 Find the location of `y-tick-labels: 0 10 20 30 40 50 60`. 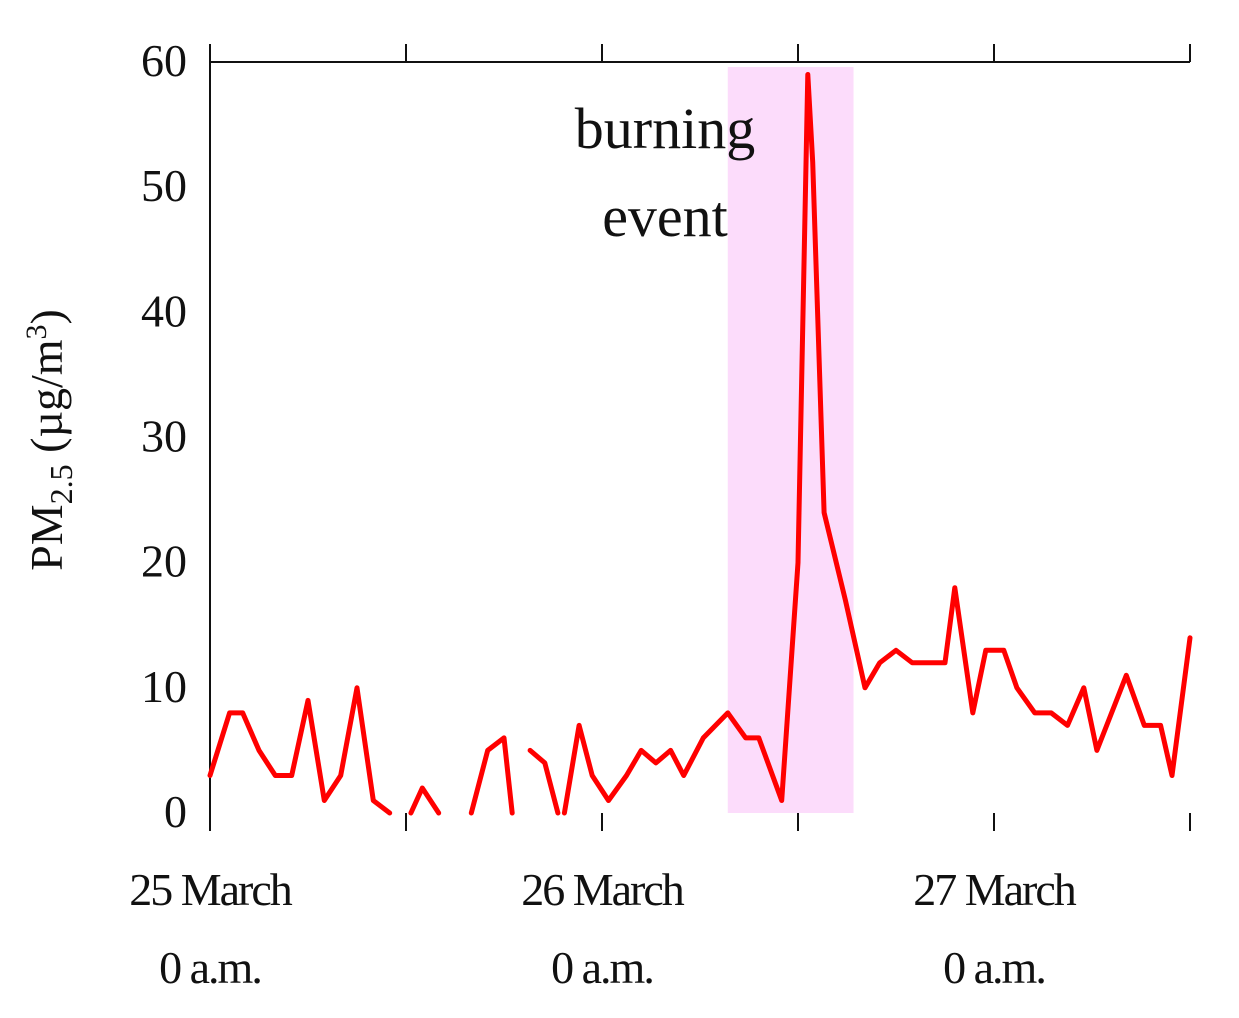

y-tick-labels: 0 10 20 30 40 50 60 is located at coordinates (164, 436).